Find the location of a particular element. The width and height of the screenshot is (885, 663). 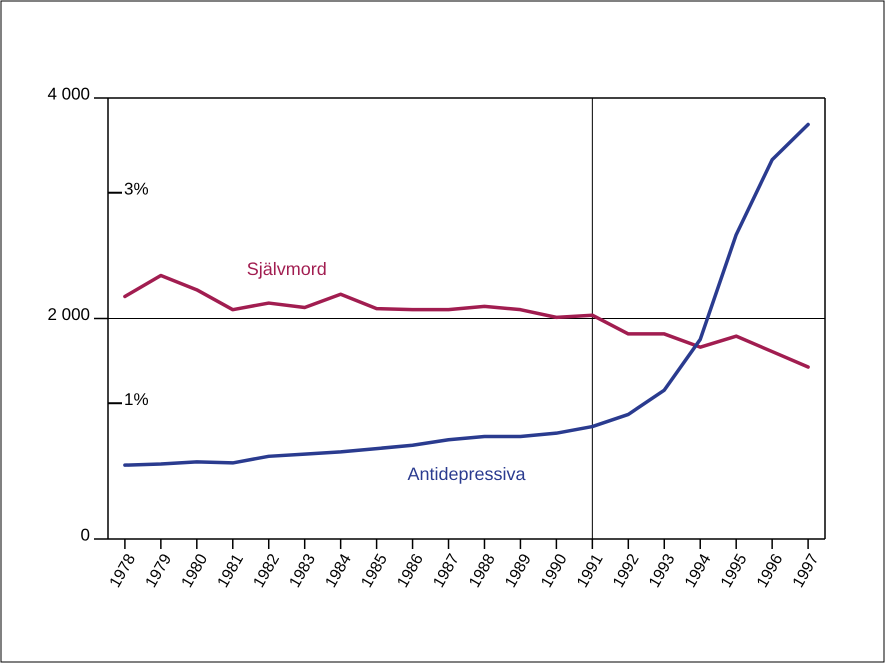

y2-tick-label: 3% is located at coordinates (136, 188).